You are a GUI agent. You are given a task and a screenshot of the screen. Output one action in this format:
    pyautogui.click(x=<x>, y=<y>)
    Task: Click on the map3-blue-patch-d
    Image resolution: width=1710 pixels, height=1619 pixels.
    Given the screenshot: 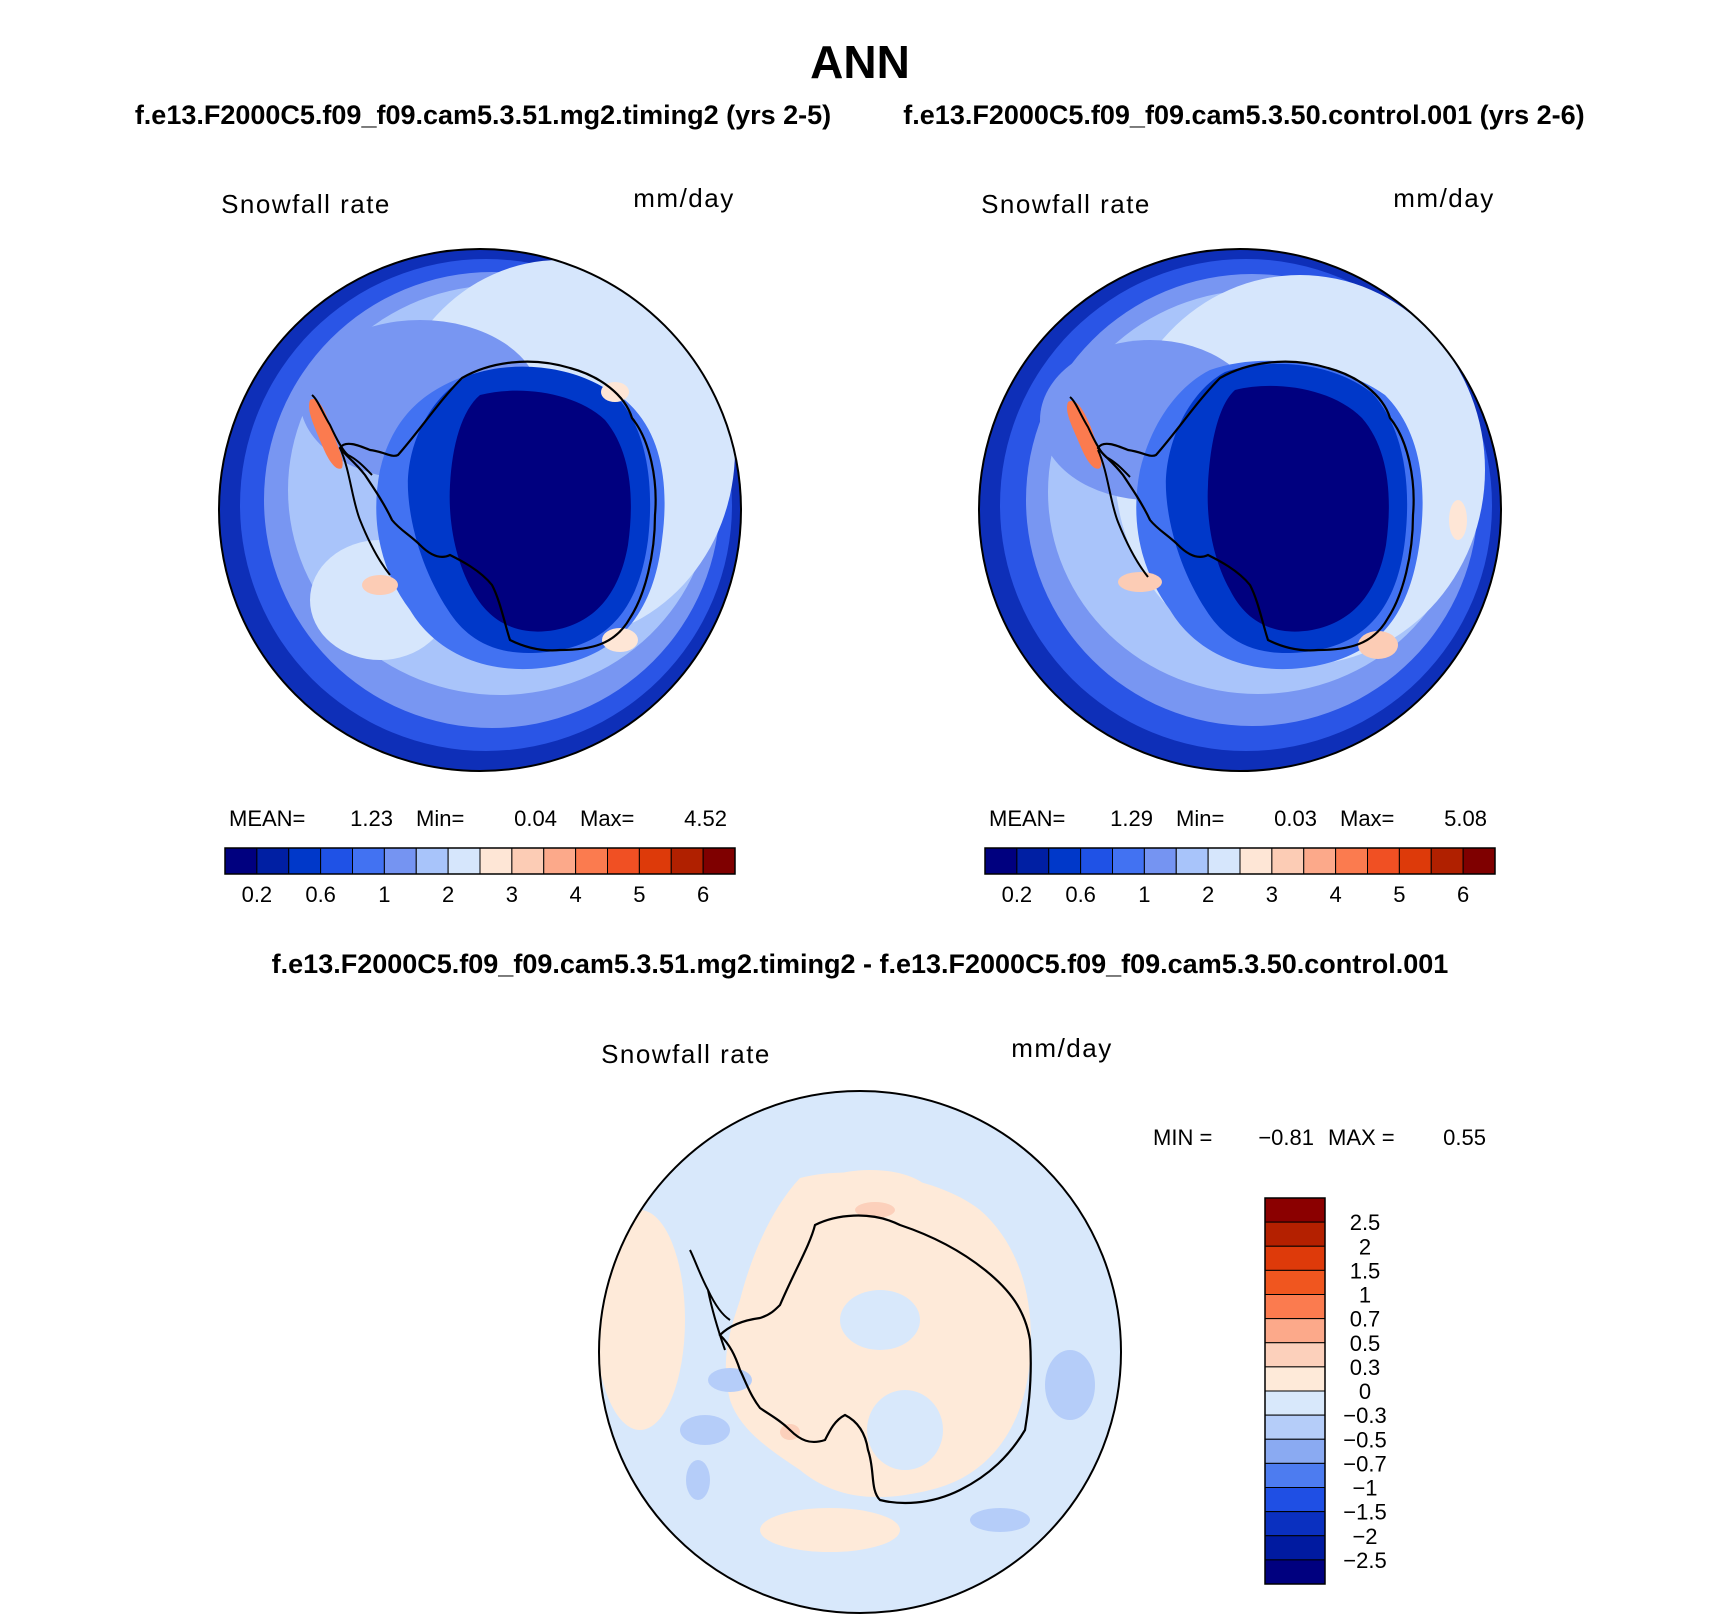 What is the action you would take?
    pyautogui.click(x=1000, y=1520)
    